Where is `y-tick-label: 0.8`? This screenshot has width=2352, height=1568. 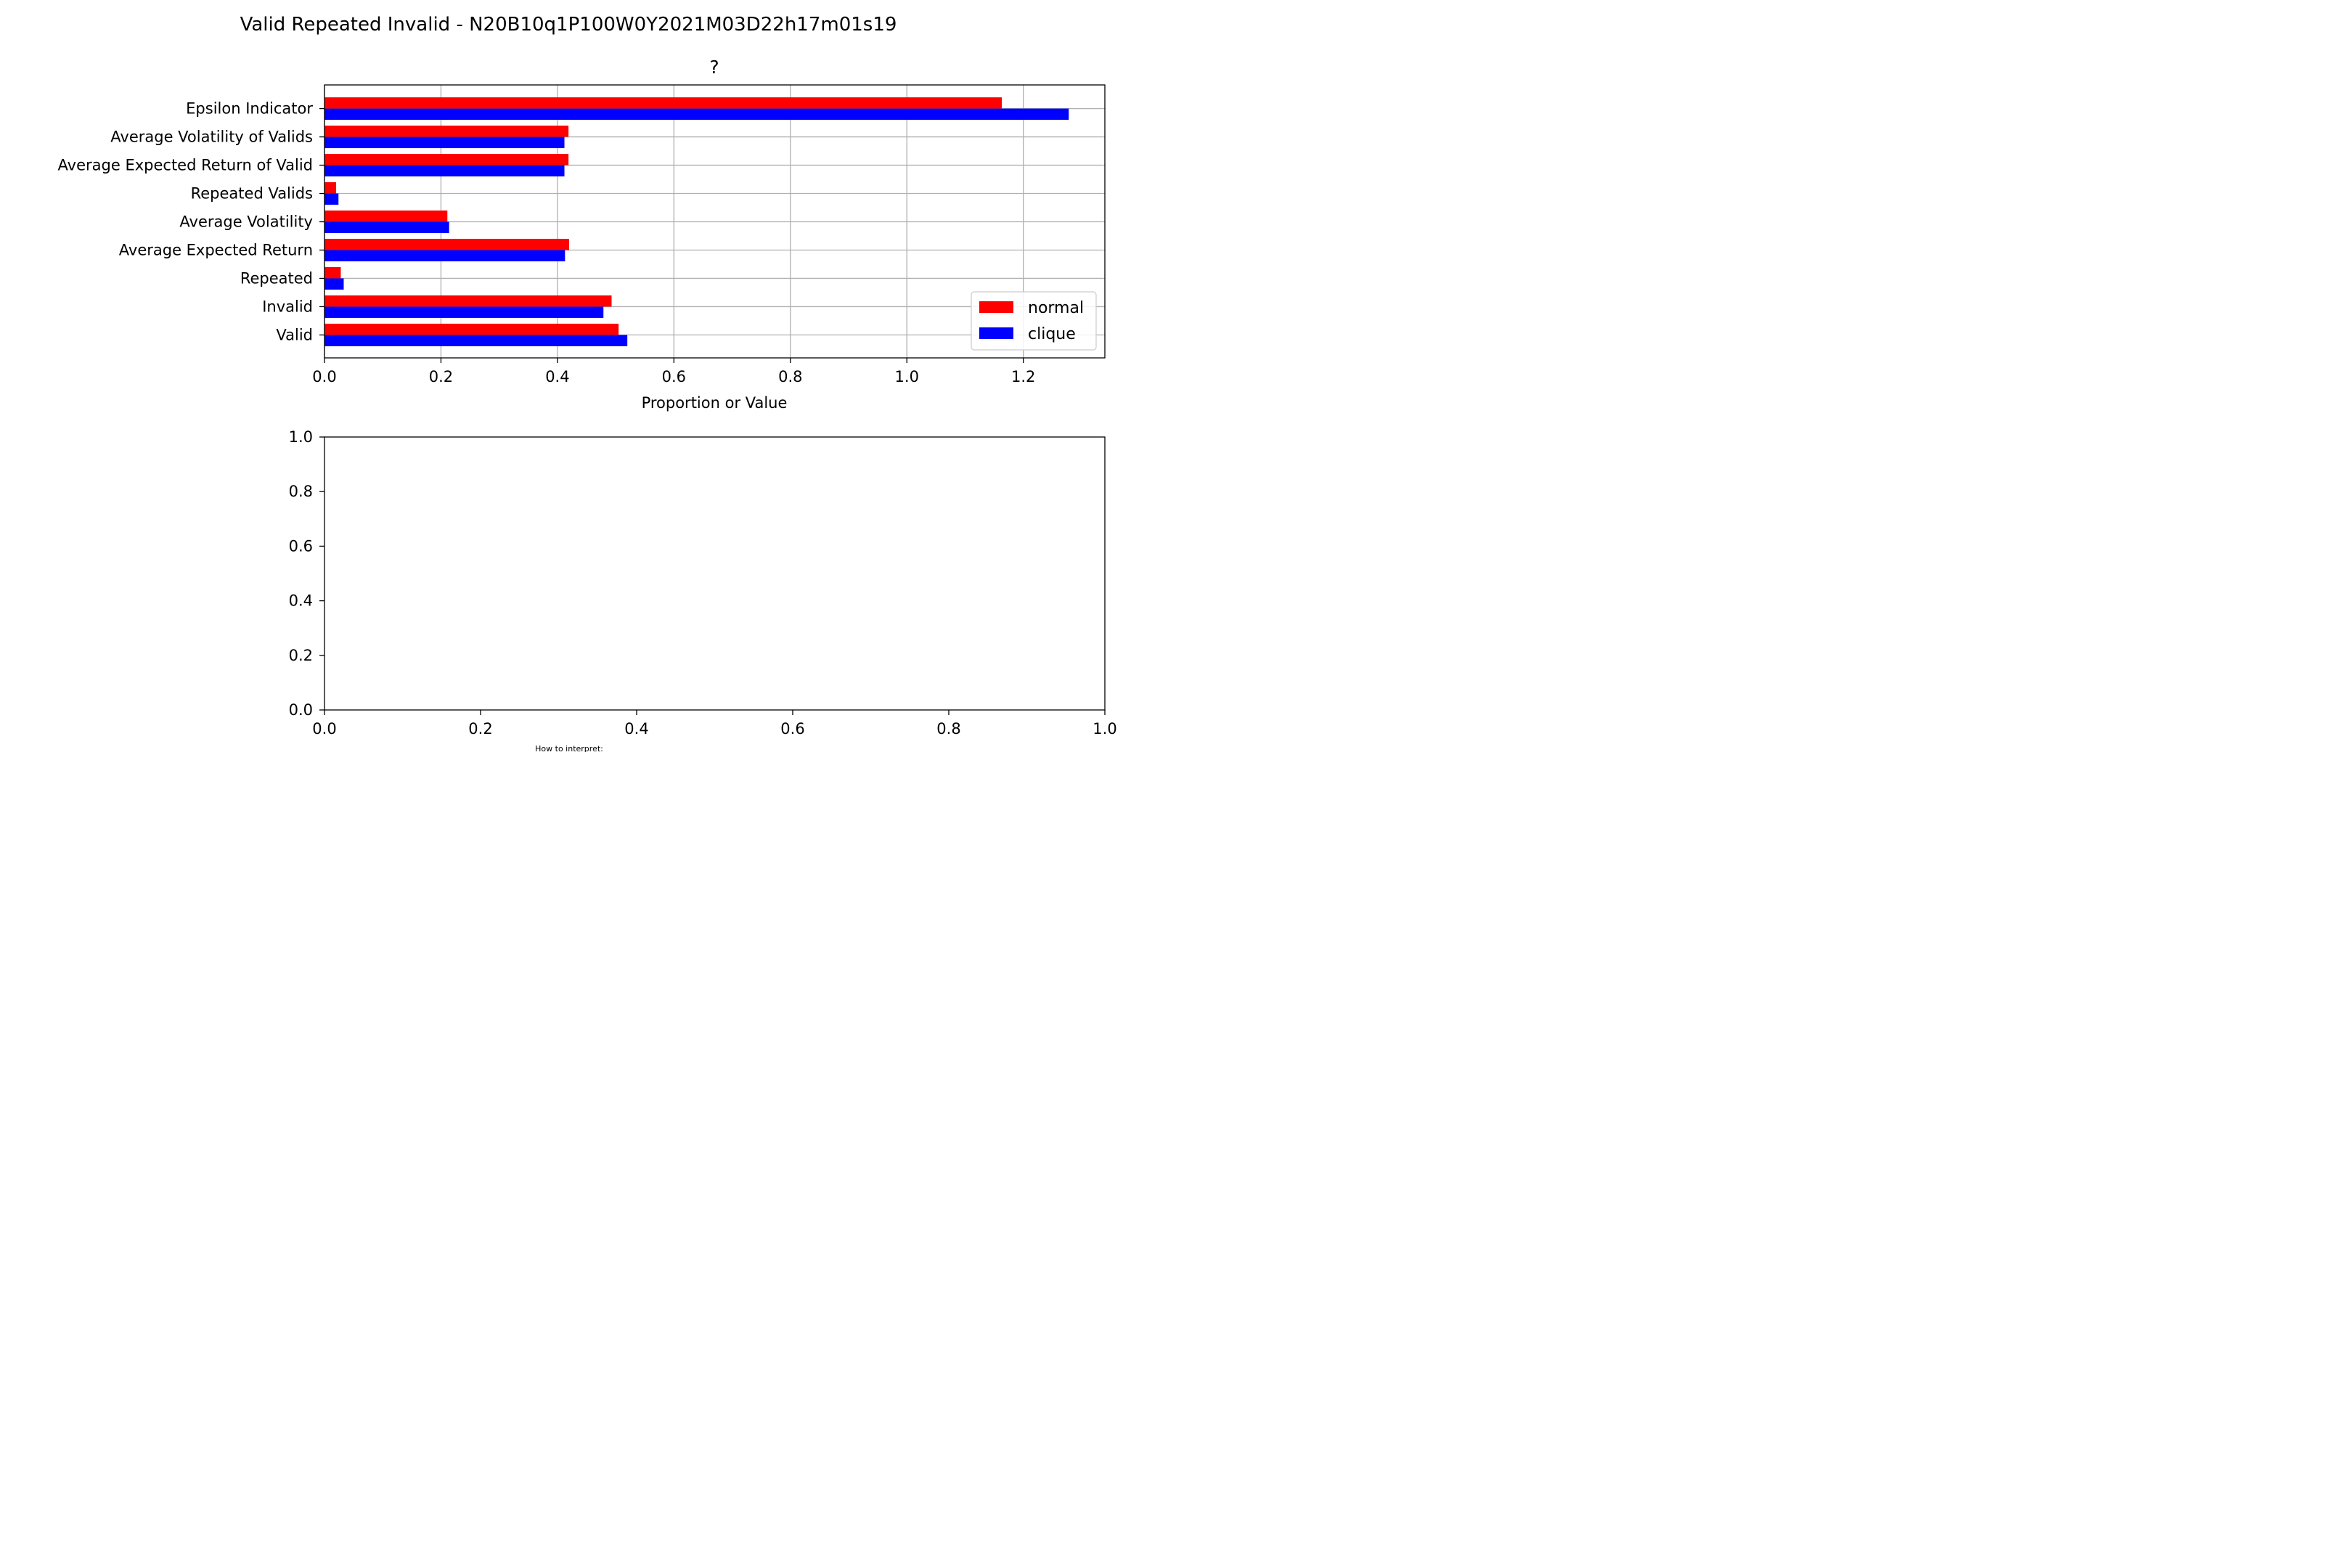
y-tick-label: 0.8 is located at coordinates (301, 492).